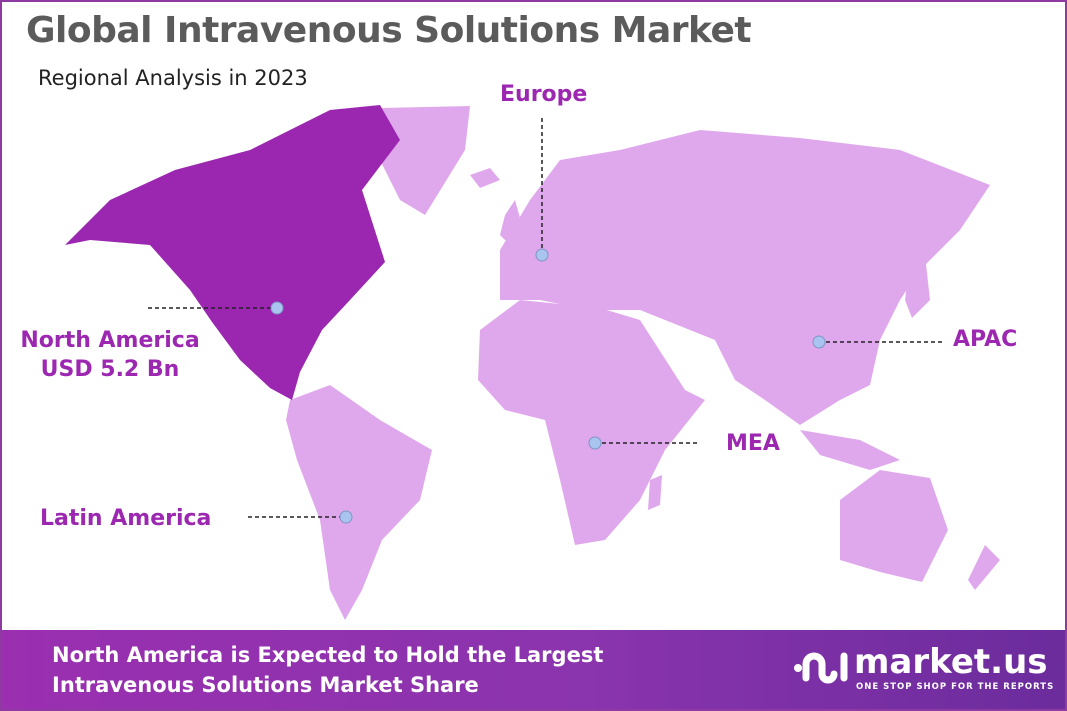 Image resolution: width=1067 pixels, height=711 pixels. I want to click on north-america-value: USD 5.2 Bn, so click(110, 369).